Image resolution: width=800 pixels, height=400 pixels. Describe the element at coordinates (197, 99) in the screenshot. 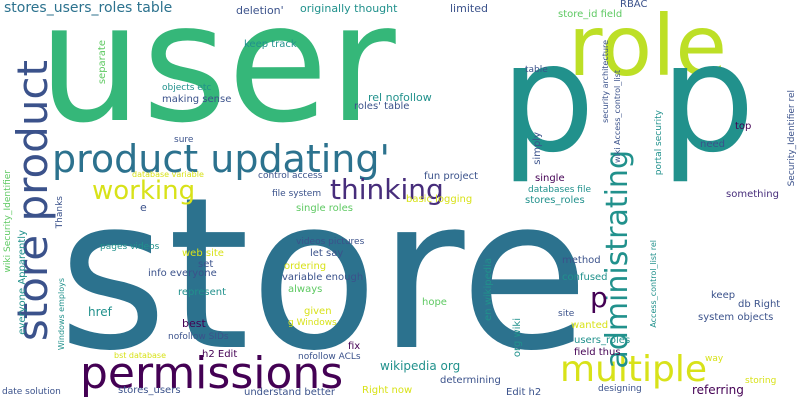

I see `cloud-word-making-sense: making sense` at that location.